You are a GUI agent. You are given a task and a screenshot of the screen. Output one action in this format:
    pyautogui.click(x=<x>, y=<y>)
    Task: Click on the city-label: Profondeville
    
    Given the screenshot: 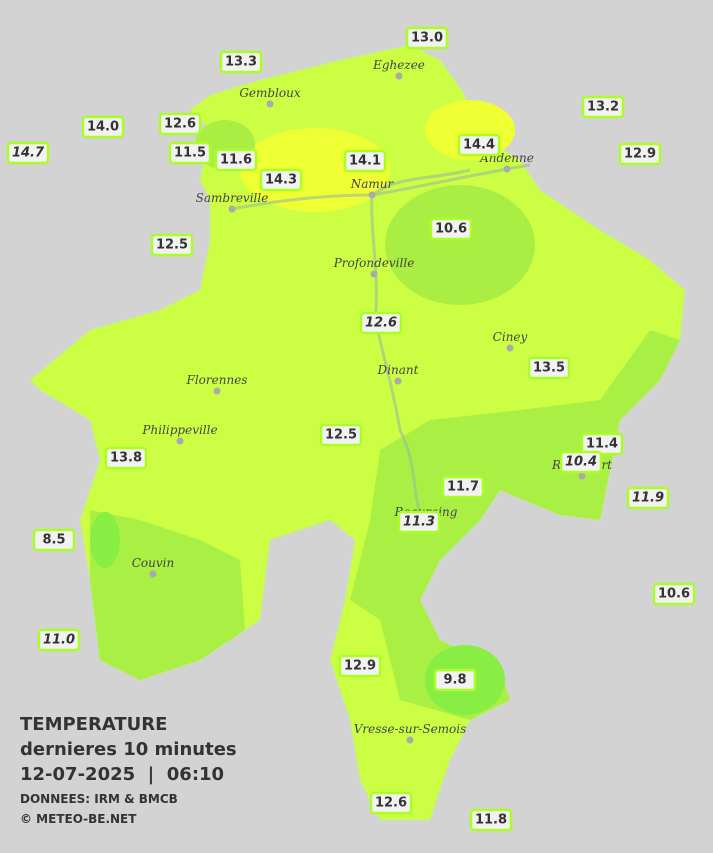 What is the action you would take?
    pyautogui.click(x=374, y=263)
    